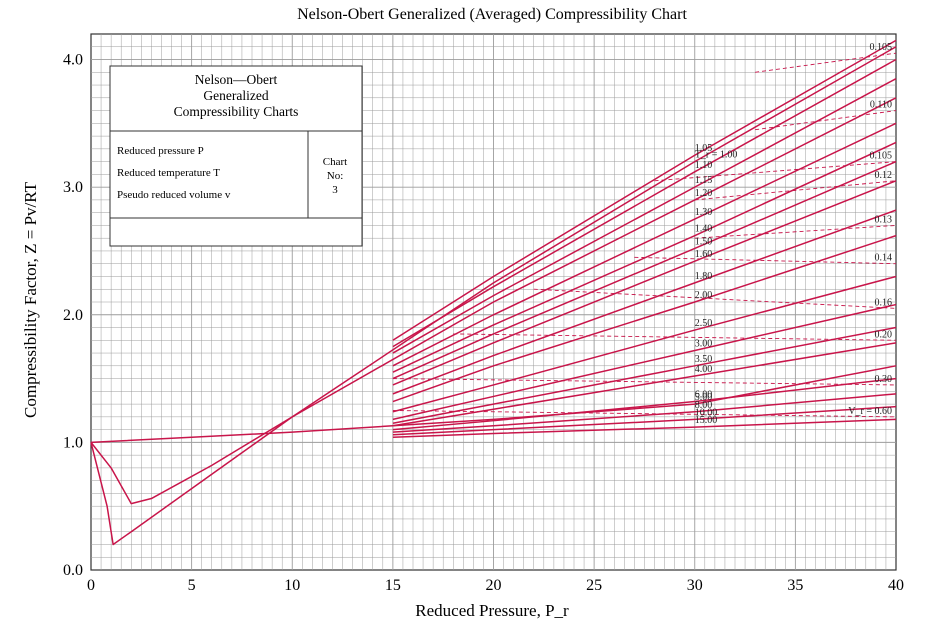 The image size is (932, 626). I want to click on x-tick-label: 40, so click(896, 585).